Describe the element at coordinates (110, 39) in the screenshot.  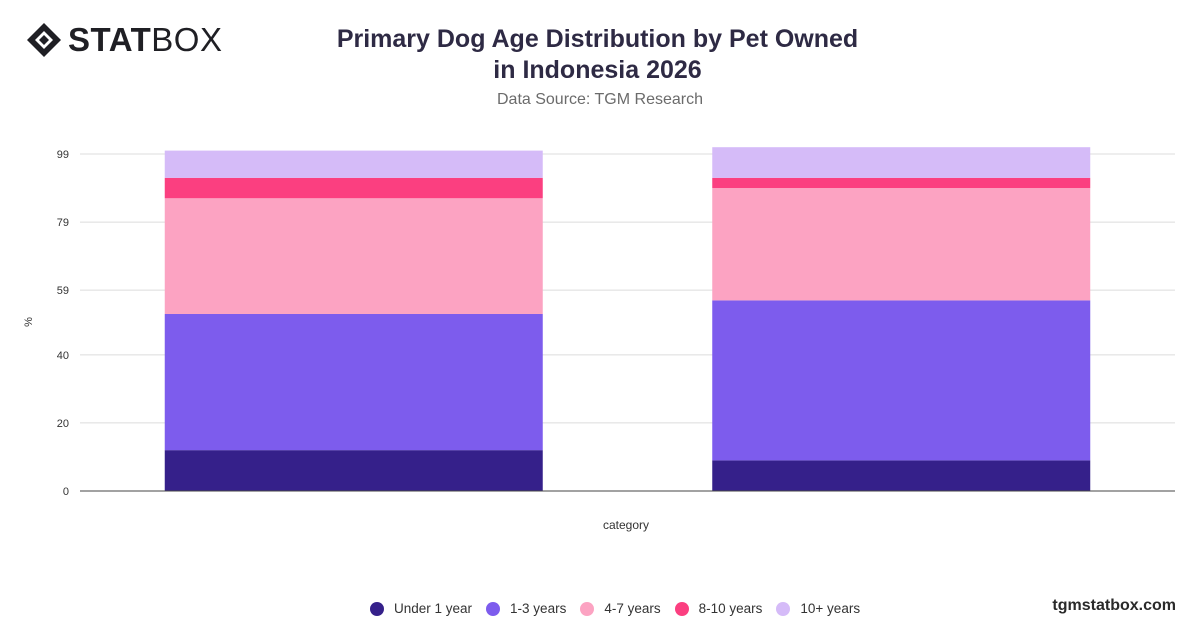
I see `logo-text-bold: STAT` at that location.